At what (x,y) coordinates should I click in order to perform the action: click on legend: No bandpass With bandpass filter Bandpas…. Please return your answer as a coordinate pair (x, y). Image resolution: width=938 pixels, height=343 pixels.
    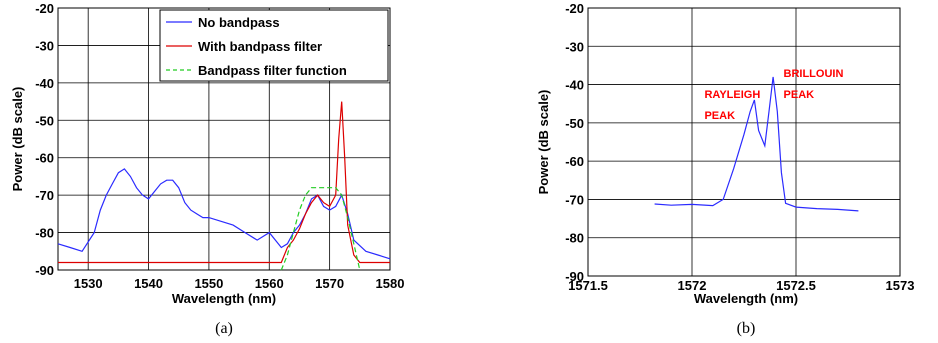
    Looking at the image, I should click on (274, 45).